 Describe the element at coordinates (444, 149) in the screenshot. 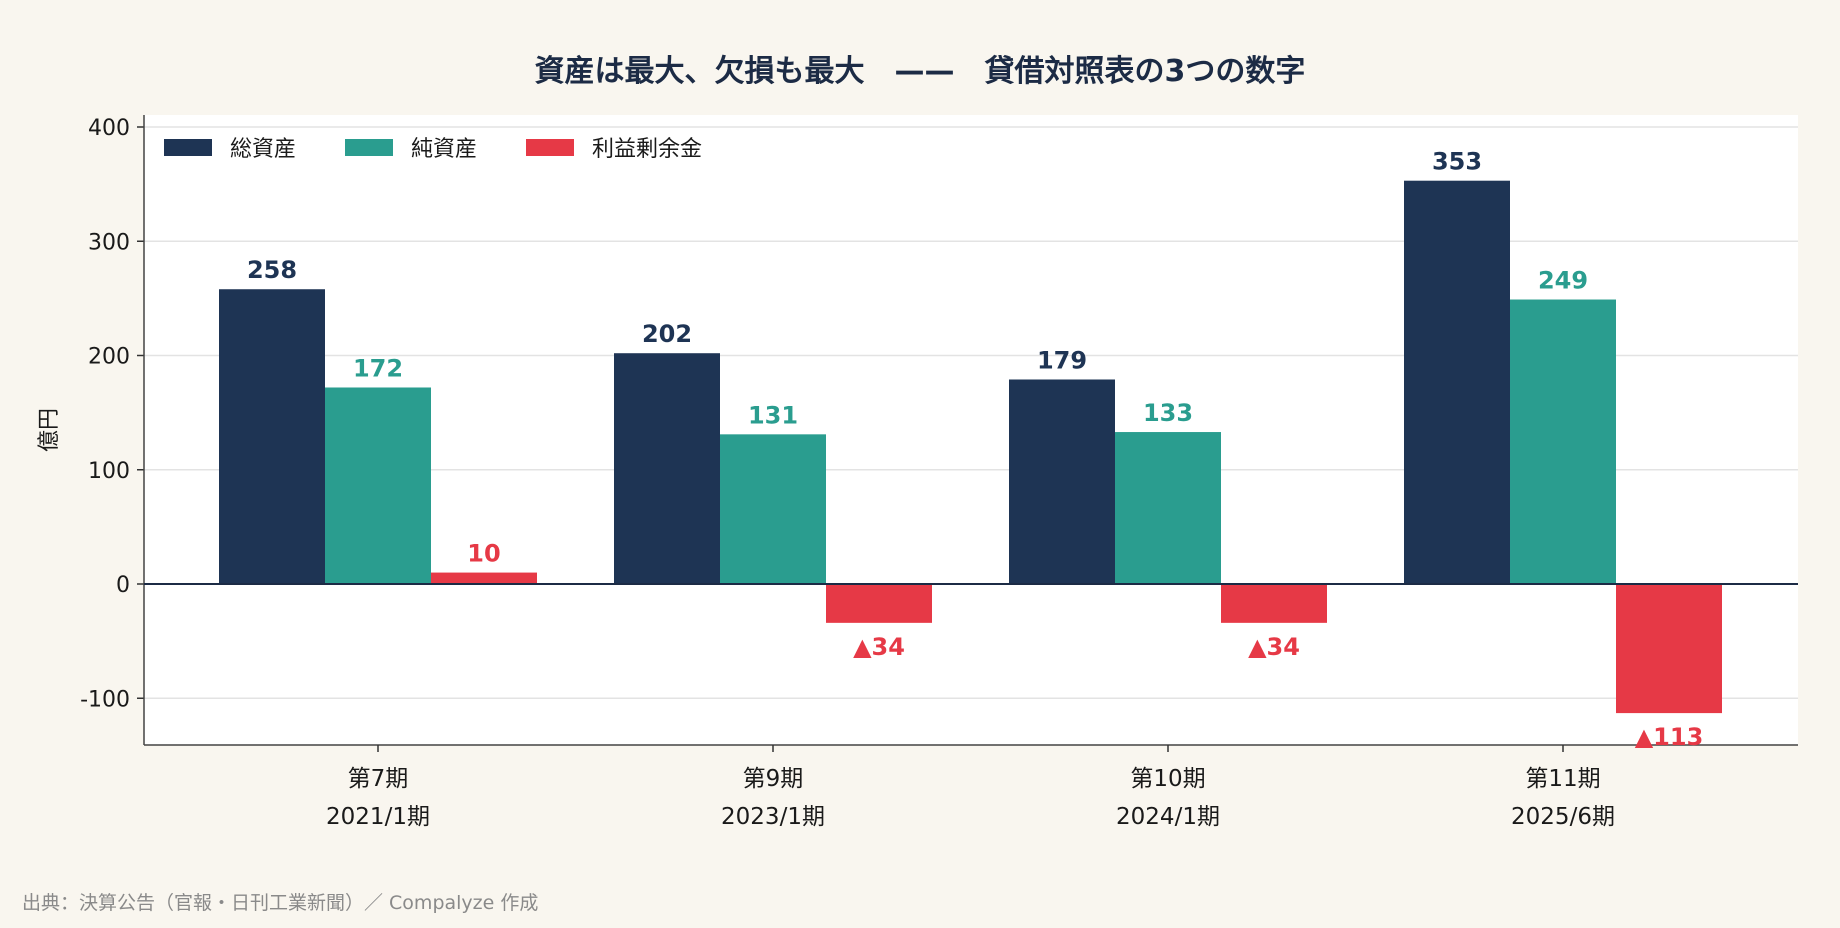

I see `legend-label: 純資産` at that location.